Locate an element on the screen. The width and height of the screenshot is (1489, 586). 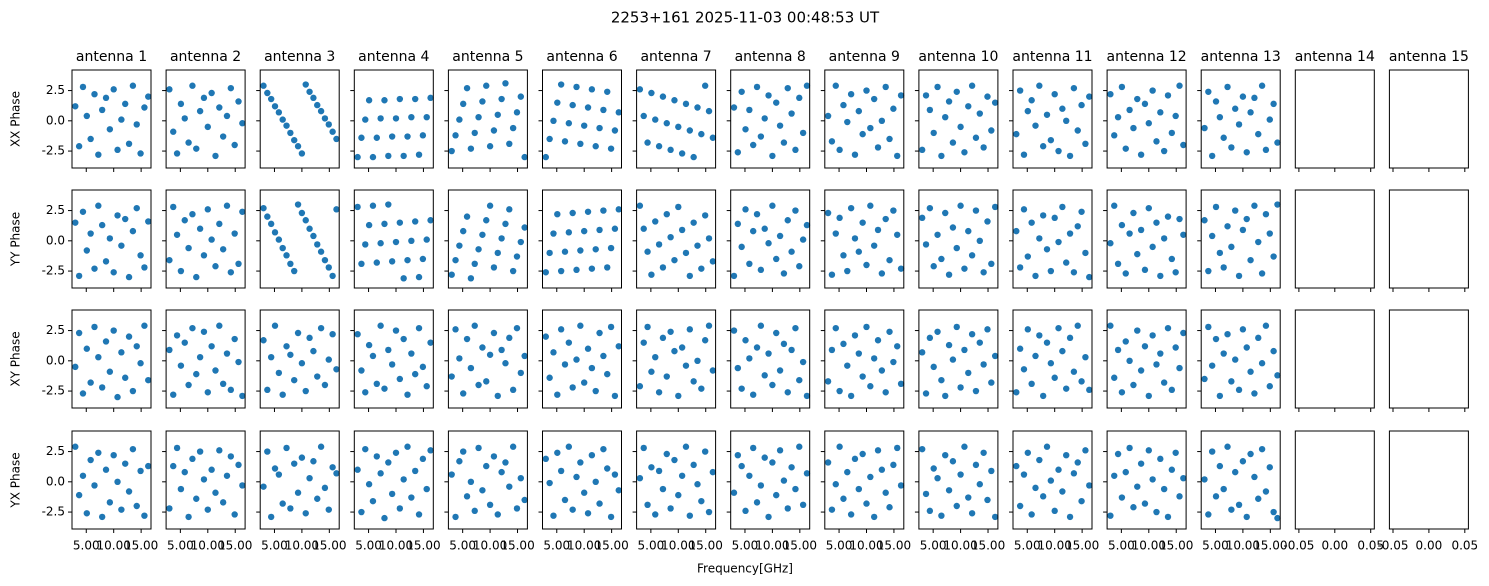
x-tick-label: 15.00 is located at coordinates (611, 546).